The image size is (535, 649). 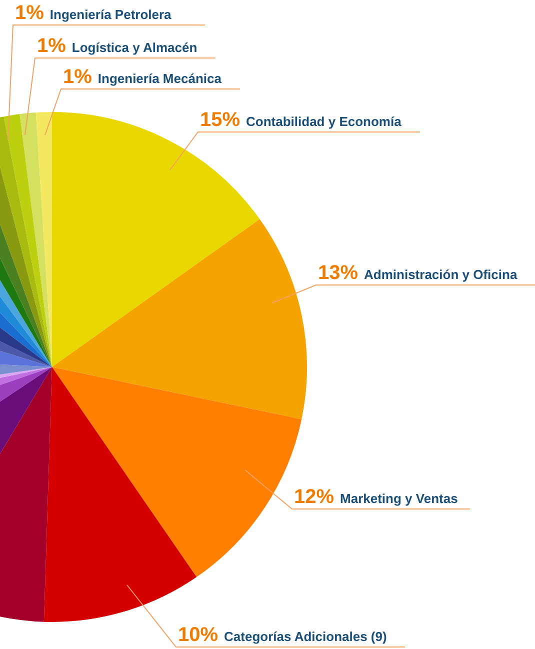 I want to click on data-label: 15%, so click(x=220, y=120).